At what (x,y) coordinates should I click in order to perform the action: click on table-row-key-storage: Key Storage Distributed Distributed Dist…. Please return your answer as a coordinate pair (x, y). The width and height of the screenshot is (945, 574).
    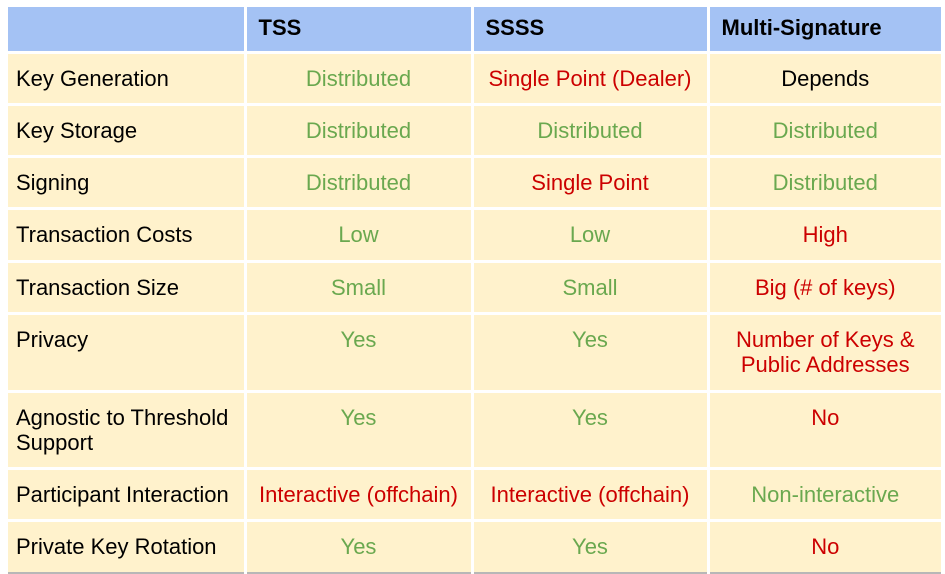
    Looking at the image, I should click on (474, 130).